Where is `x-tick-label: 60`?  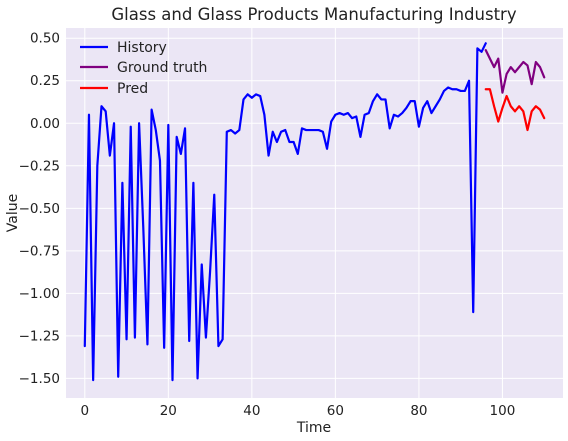
x-tick-label: 60 is located at coordinates (335, 411).